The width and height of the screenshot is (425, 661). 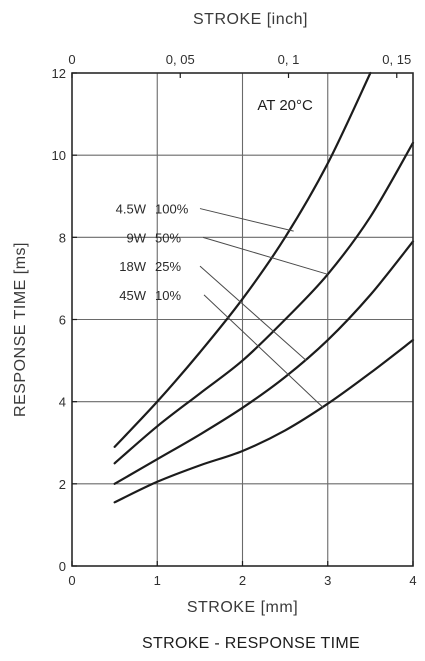 What do you see at coordinates (62, 320) in the screenshot?
I see `y-tick-label-6: 6` at bounding box center [62, 320].